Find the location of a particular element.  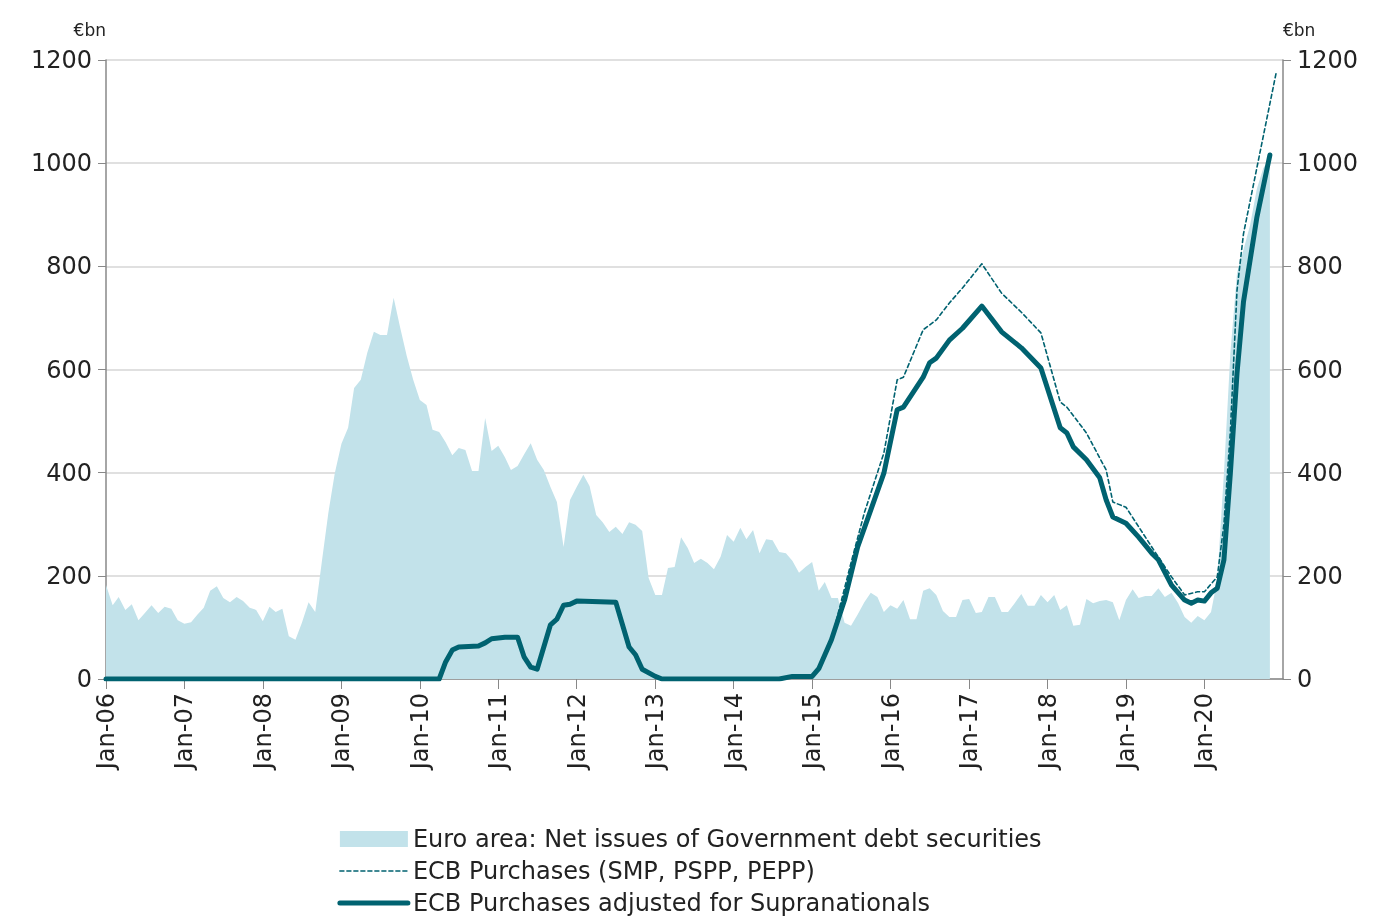

y-tick-label: 400 is located at coordinates (69, 472).